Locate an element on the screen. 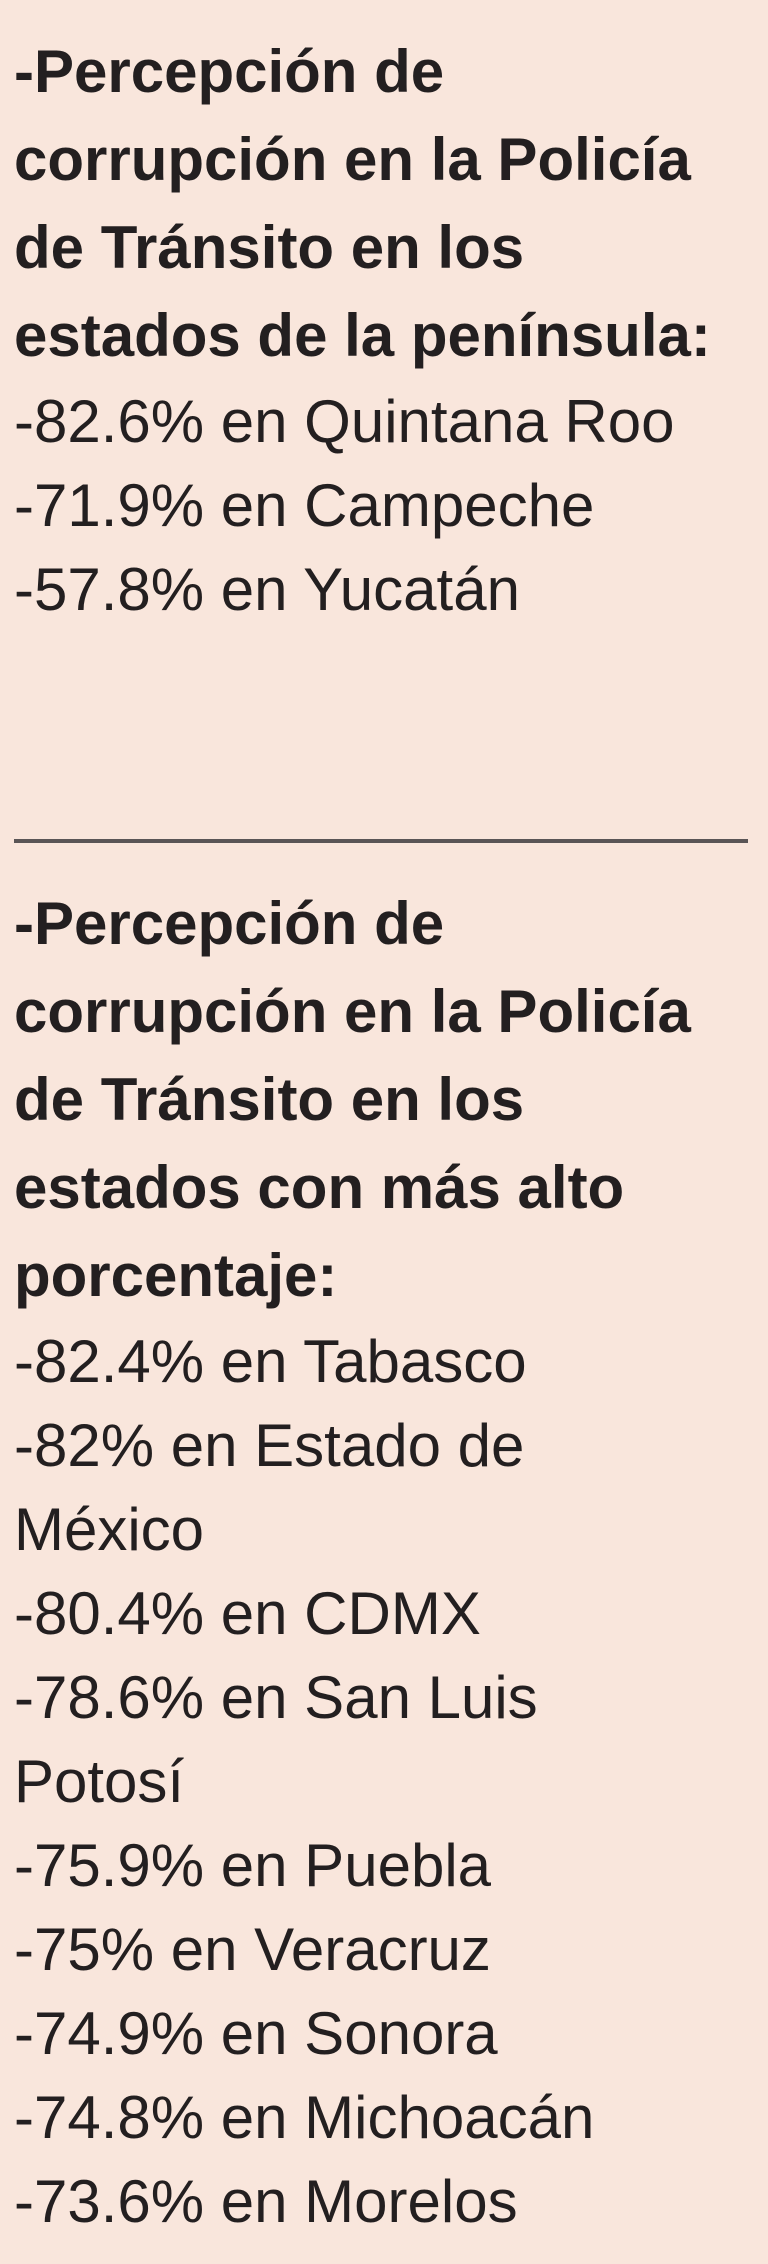  list-item: -82.4% en Tabasco is located at coordinates (270, 1361).